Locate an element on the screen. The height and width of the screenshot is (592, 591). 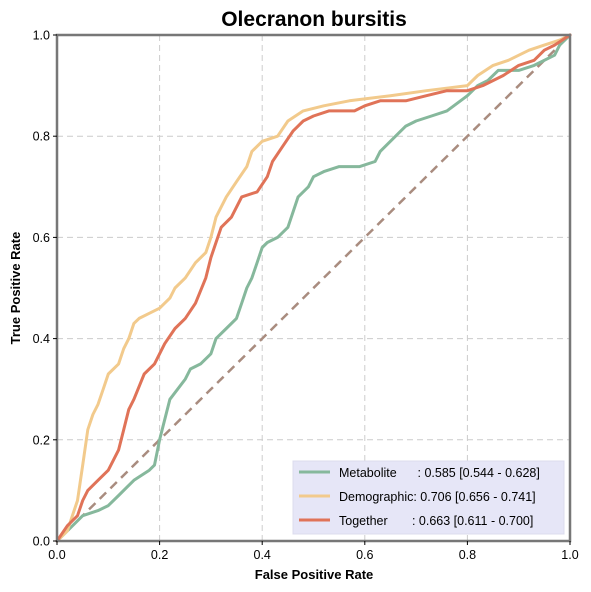
chart-title: Olecranon bursitis is located at coordinates (314, 19).